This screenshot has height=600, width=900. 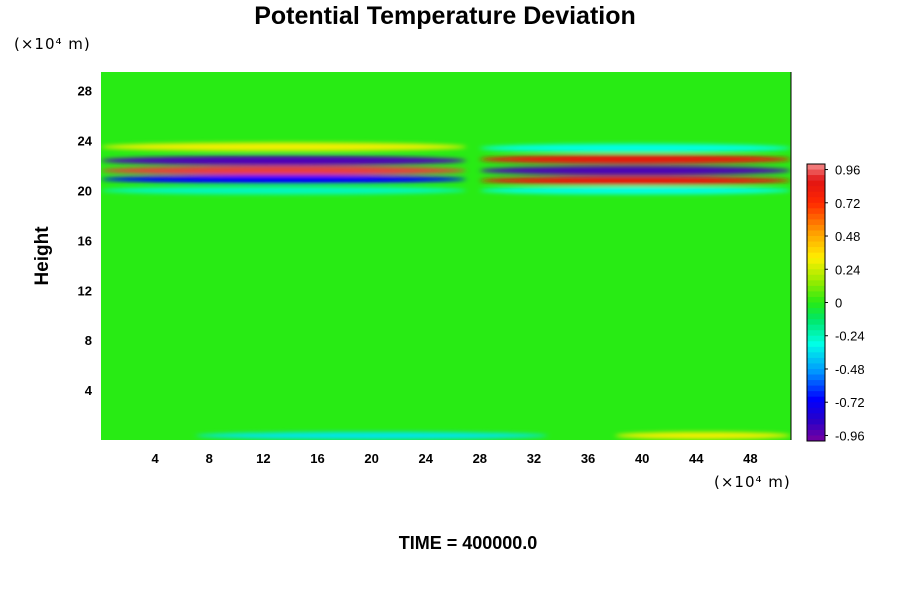 What do you see at coordinates (89, 390) in the screenshot?
I see `y-tick-label: 4` at bounding box center [89, 390].